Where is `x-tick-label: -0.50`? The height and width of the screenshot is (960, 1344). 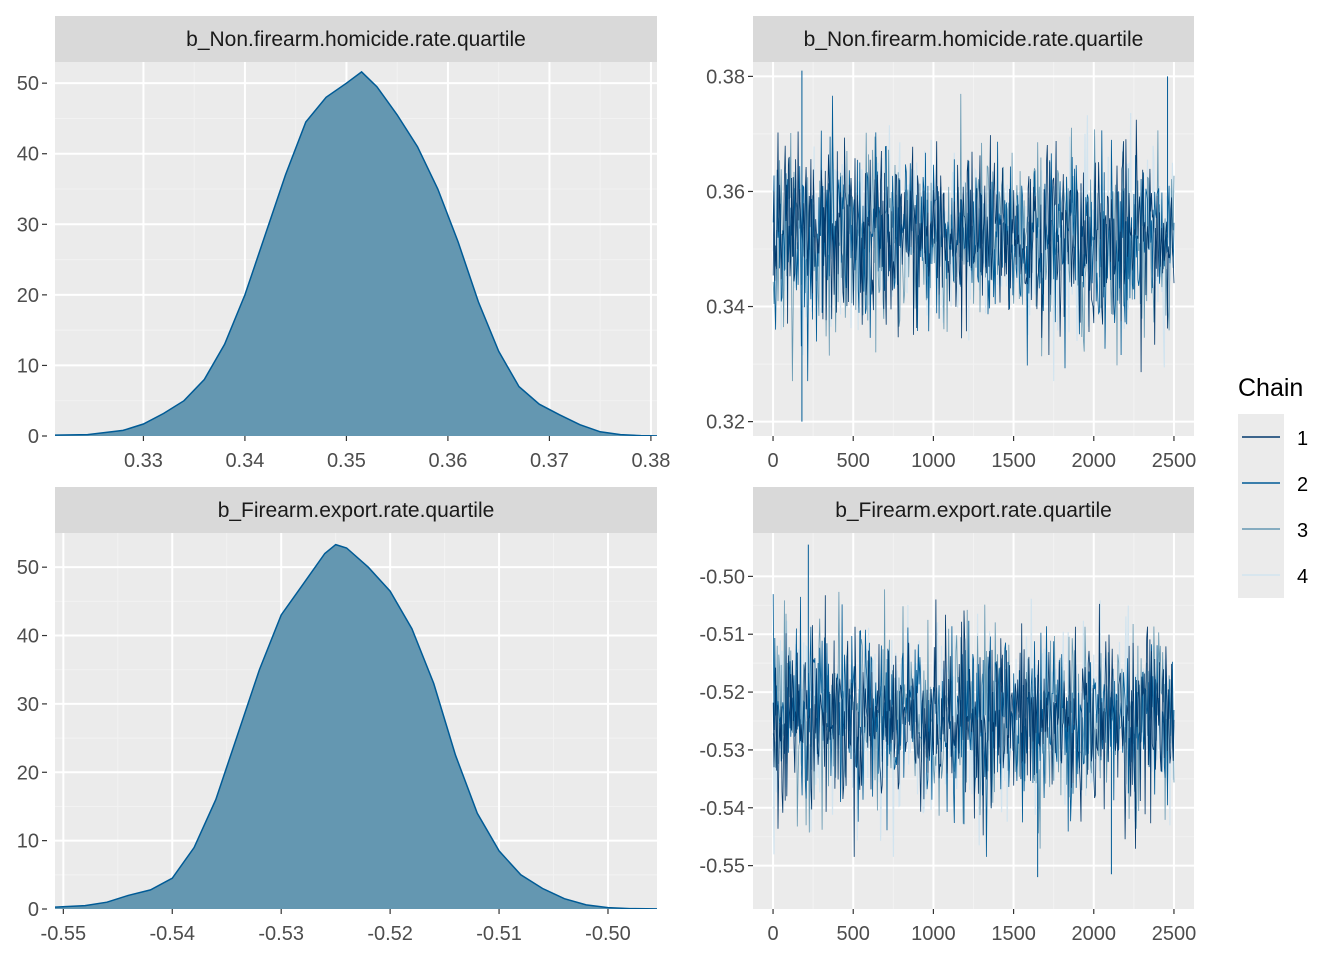
x-tick-label: -0.50 is located at coordinates (608, 934).